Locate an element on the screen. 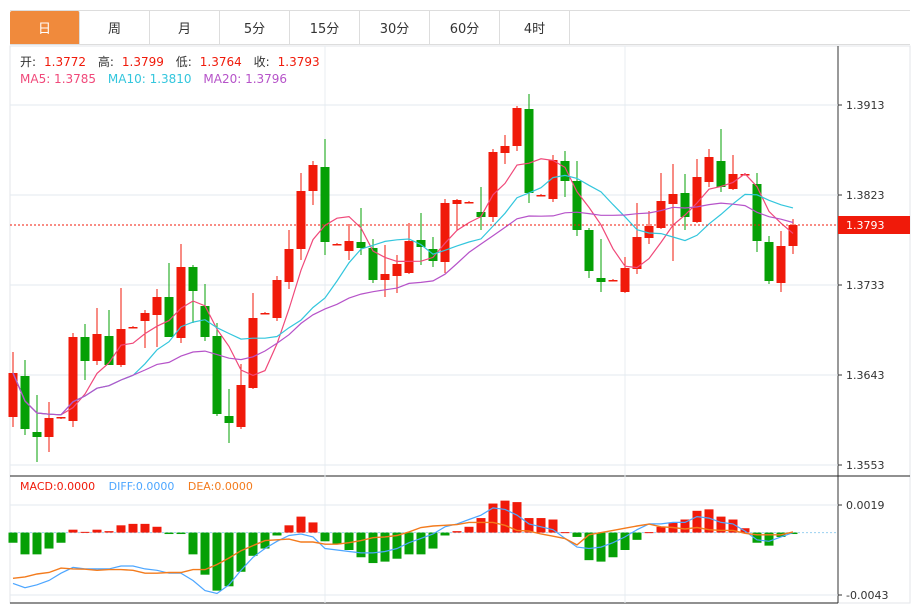 This screenshot has width=917, height=606. high-label: 高: is located at coordinates (105, 62).